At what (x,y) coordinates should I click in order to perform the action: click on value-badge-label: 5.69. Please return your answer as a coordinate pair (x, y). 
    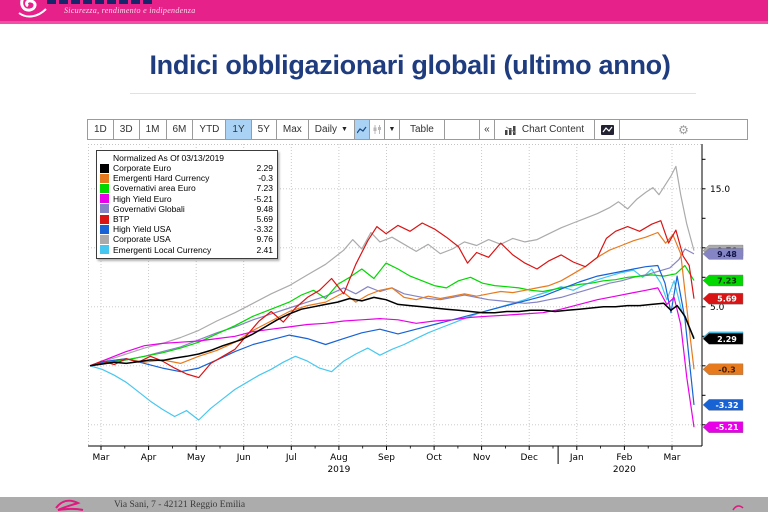
    Looking at the image, I should click on (727, 299).